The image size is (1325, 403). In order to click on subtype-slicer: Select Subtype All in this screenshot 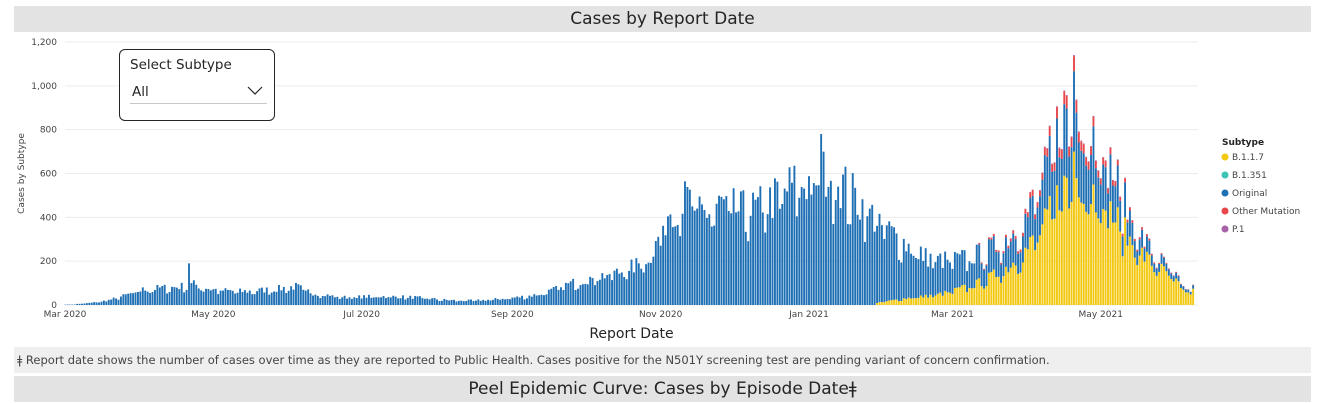, I will do `click(197, 85)`.